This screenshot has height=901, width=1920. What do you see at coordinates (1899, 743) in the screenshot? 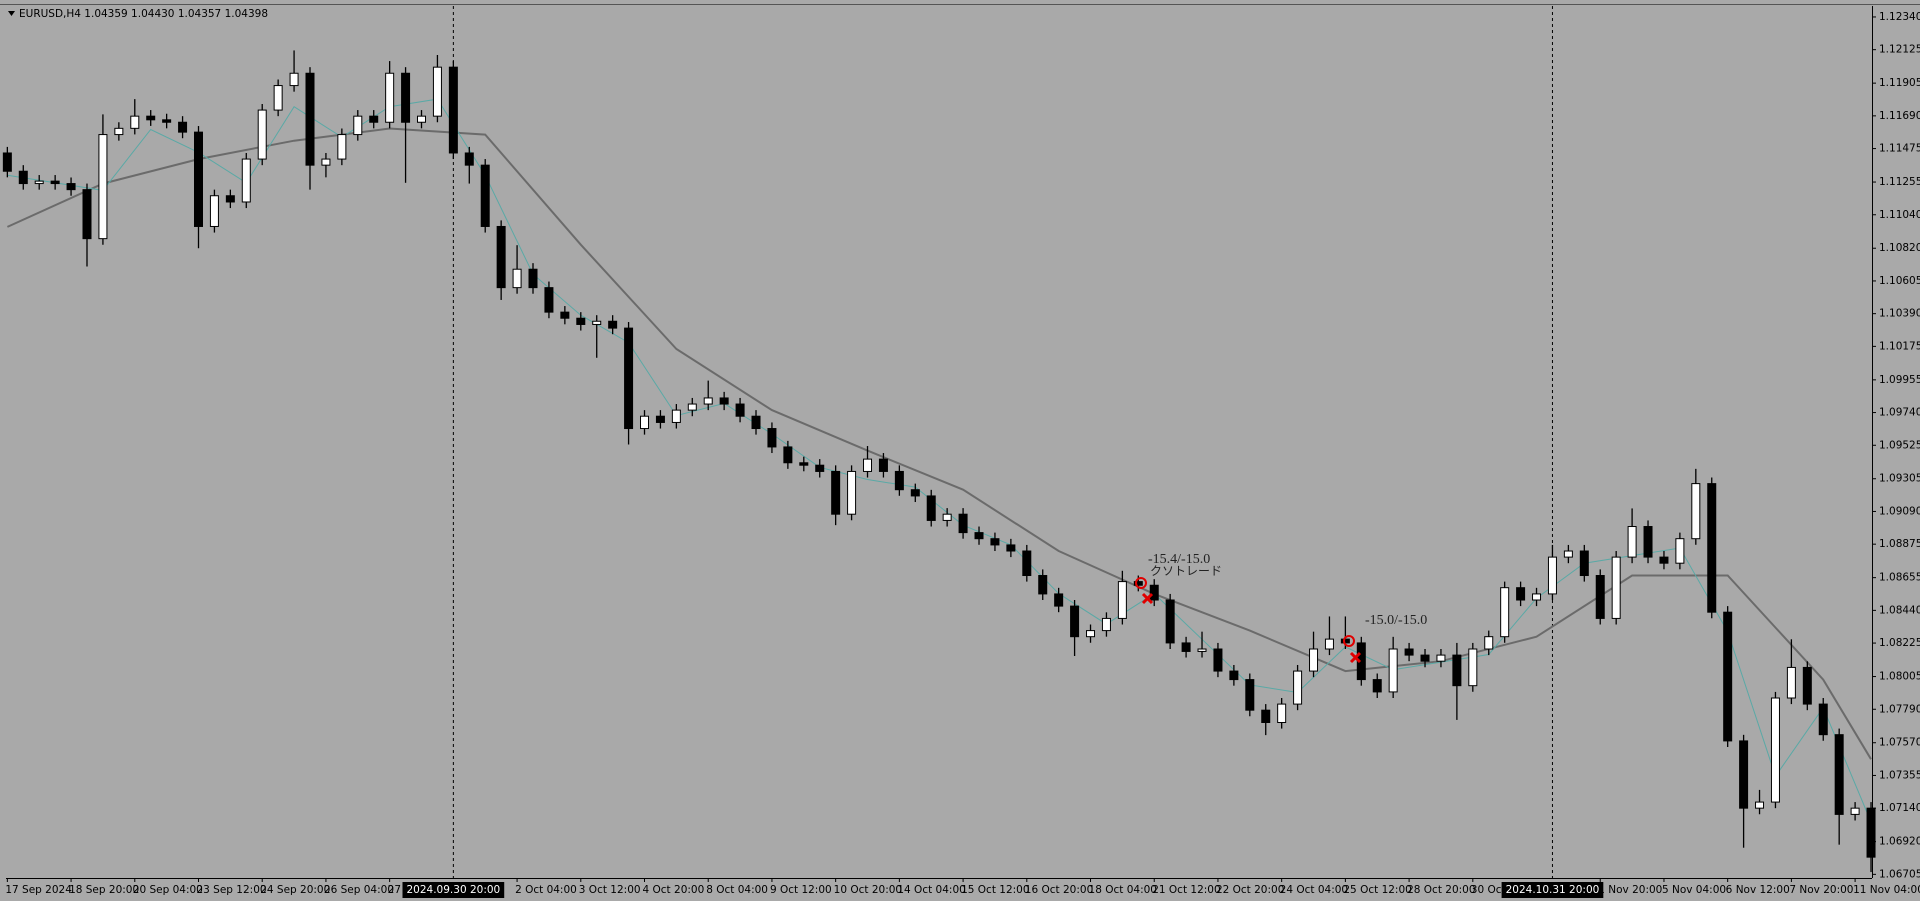
I see `y-tick-label: 1.07570` at bounding box center [1899, 743].